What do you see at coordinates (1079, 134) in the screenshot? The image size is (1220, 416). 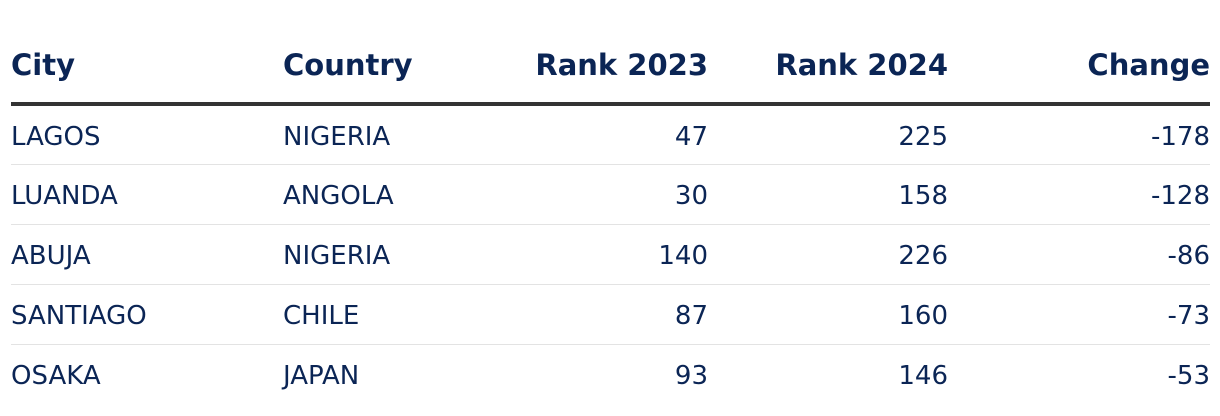 I see `cell-change: -178` at bounding box center [1079, 134].